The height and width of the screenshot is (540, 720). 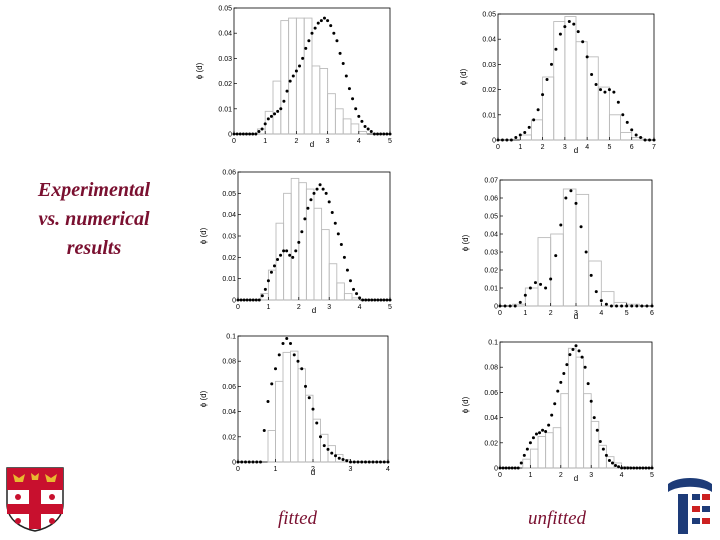 I want to click on side-title-line-3: results, so click(x=94, y=248).